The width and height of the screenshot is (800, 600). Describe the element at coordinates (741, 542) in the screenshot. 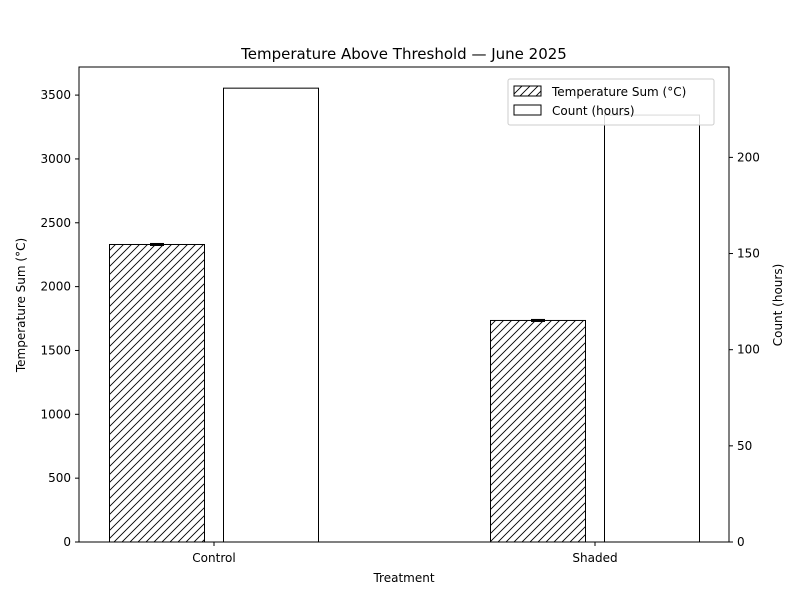

I see `right-y-tick-label: 0` at that location.